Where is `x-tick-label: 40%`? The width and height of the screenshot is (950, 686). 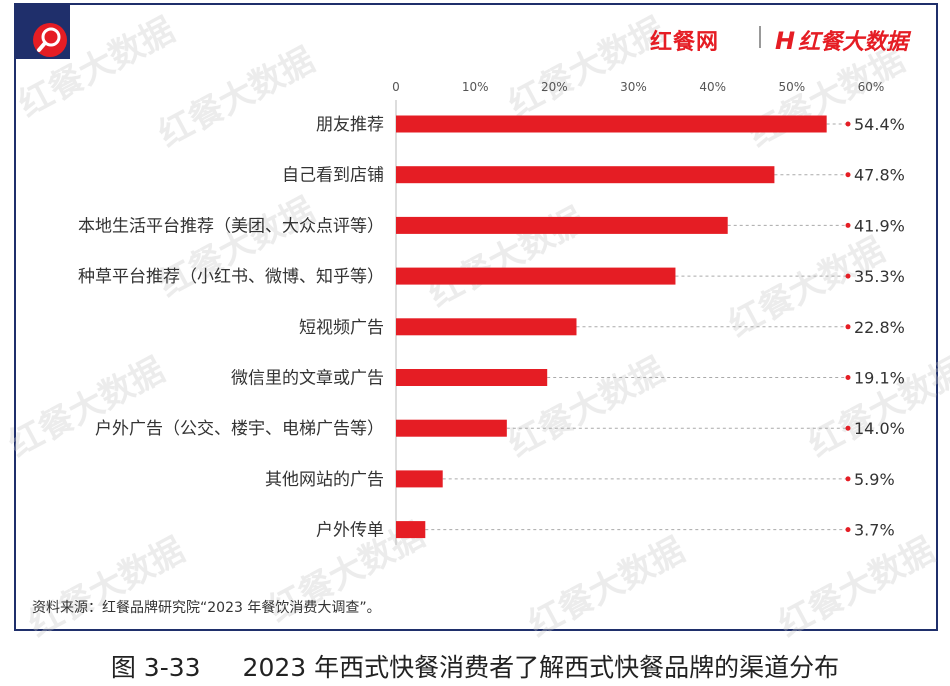
x-tick-label: 40% is located at coordinates (712, 87).